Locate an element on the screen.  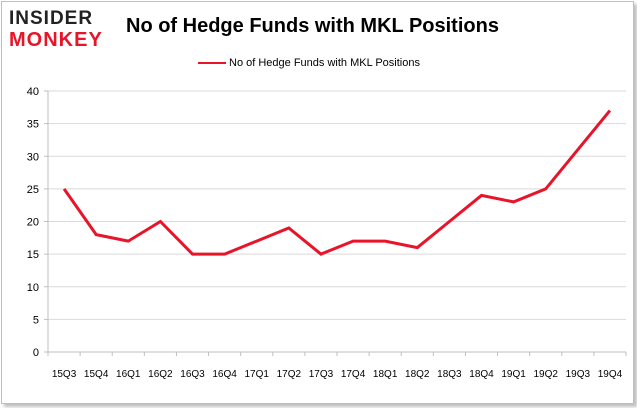
x-tick-label: 15Q4 is located at coordinates (96, 374).